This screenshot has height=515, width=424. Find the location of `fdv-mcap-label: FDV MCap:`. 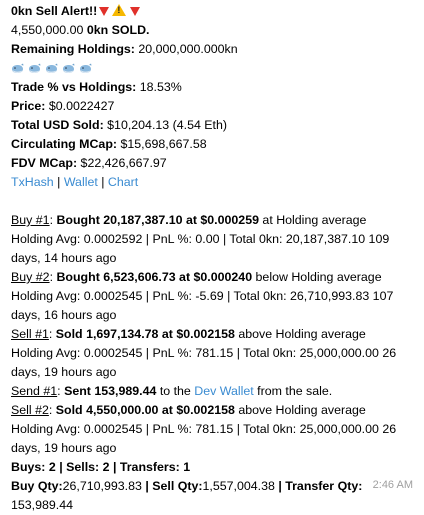

fdv-mcap-label: FDV MCap: is located at coordinates (44, 163).